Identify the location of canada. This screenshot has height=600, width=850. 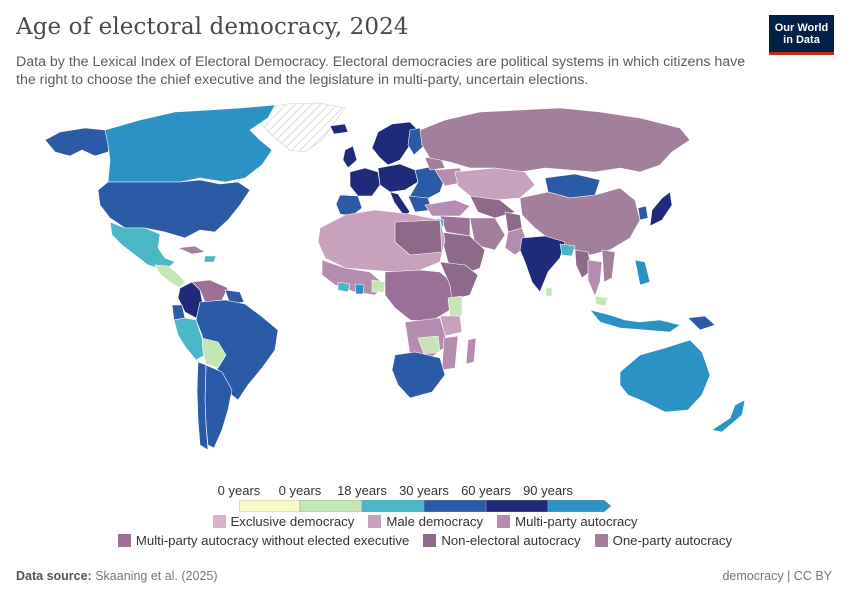
(190, 143).